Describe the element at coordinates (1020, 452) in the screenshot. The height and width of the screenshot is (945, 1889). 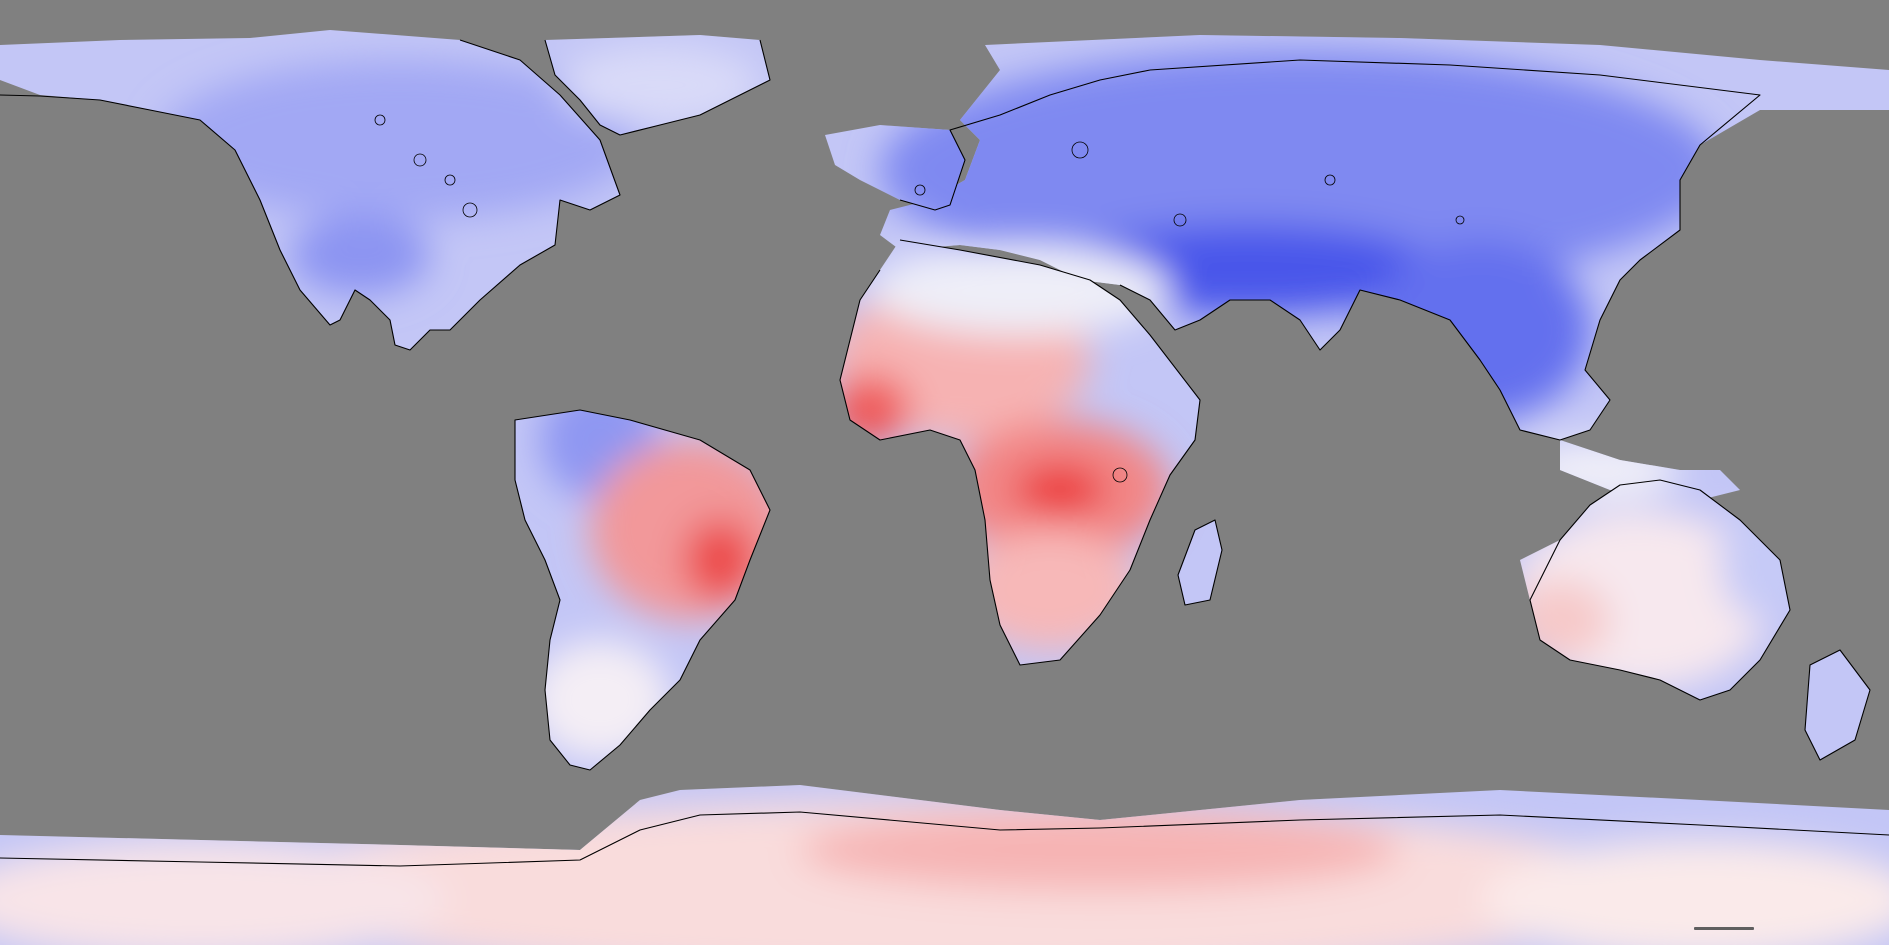
I see `coast-africa` at that location.